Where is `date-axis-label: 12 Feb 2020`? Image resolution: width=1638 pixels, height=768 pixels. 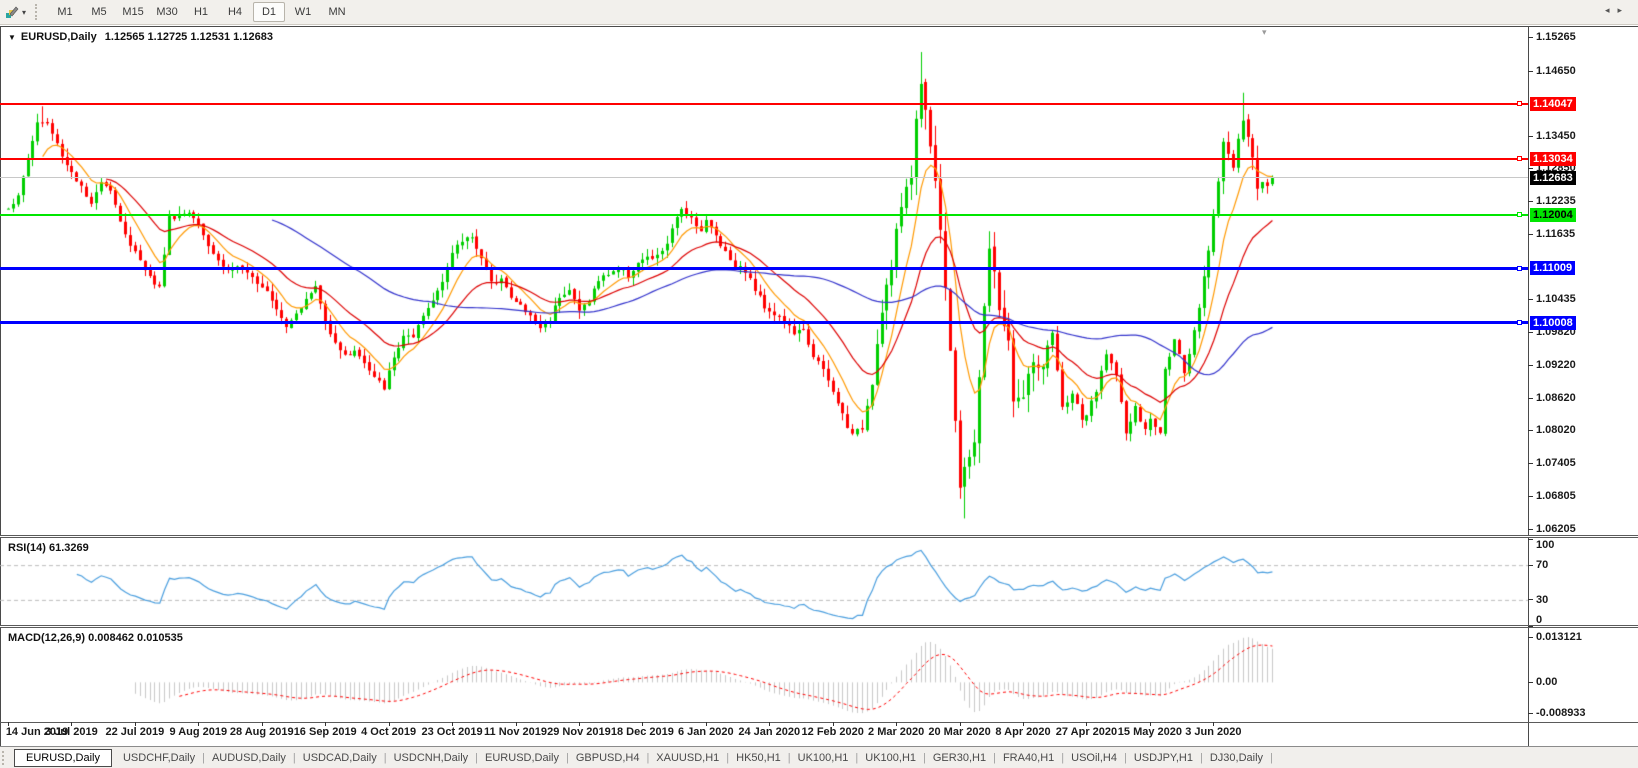 date-axis-label: 12 Feb 2020 is located at coordinates (832, 732).